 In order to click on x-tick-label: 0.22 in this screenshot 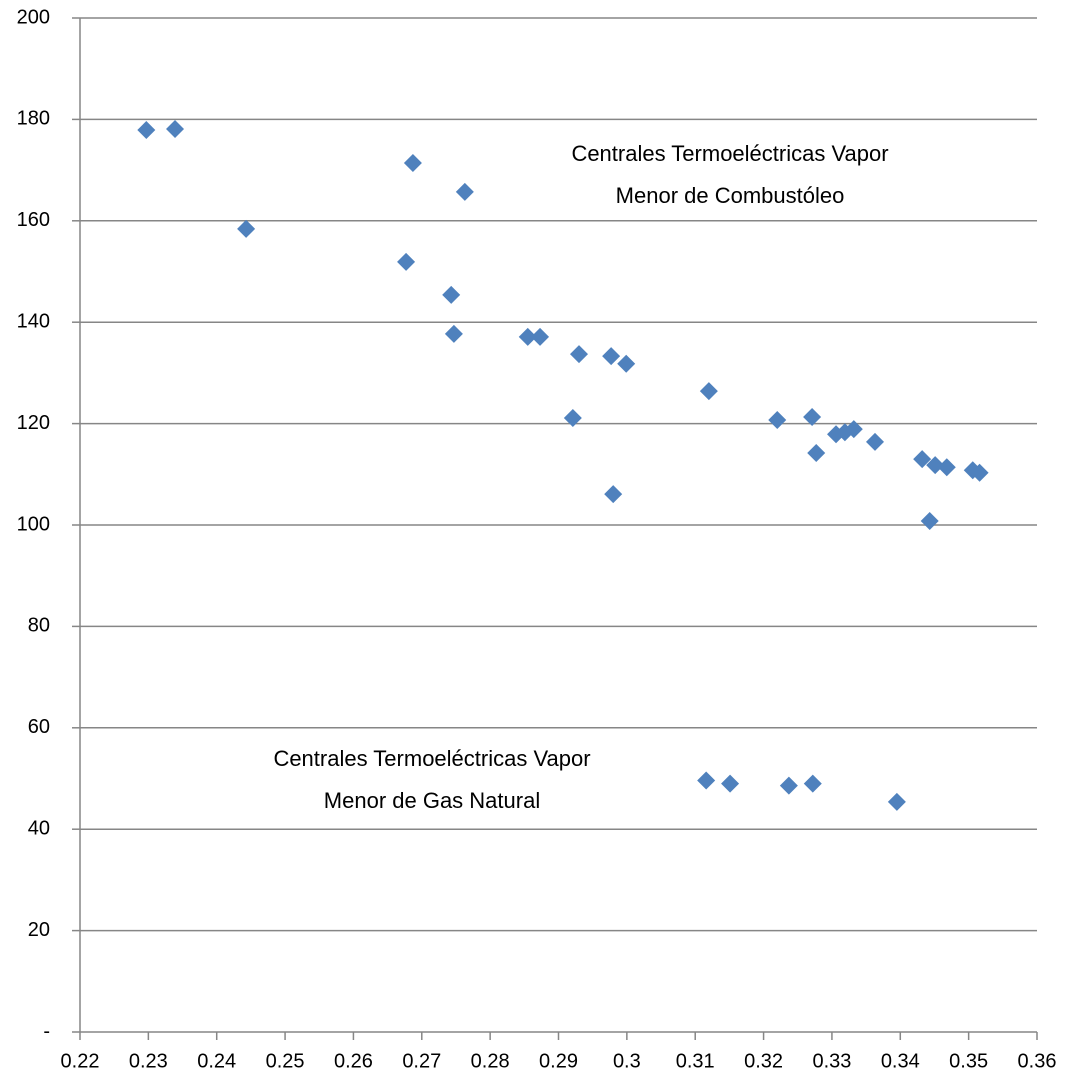, I will do `click(80, 1061)`.